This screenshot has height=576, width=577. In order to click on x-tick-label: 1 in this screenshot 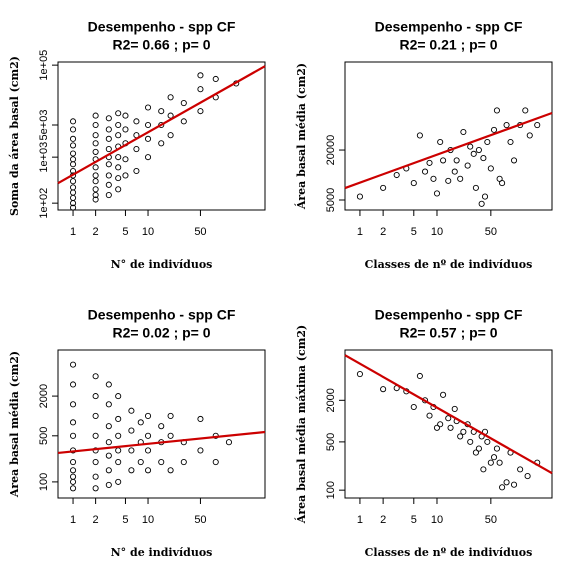, I will do `click(73, 520)`.